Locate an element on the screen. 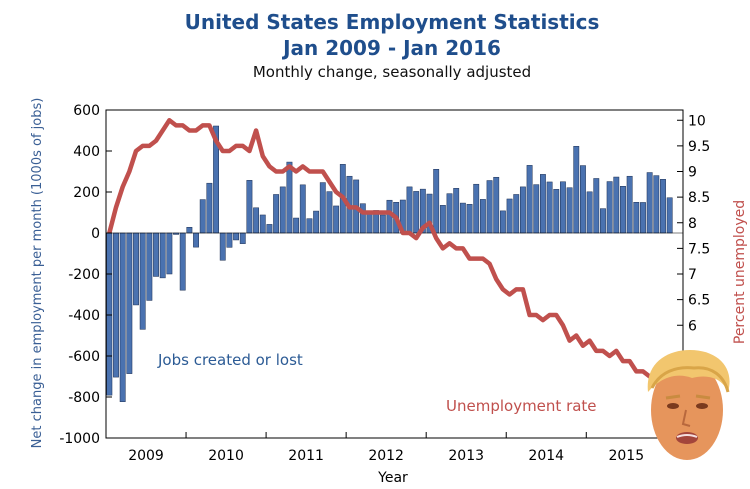  left-tick-label: -400 is located at coordinates (84, 316).